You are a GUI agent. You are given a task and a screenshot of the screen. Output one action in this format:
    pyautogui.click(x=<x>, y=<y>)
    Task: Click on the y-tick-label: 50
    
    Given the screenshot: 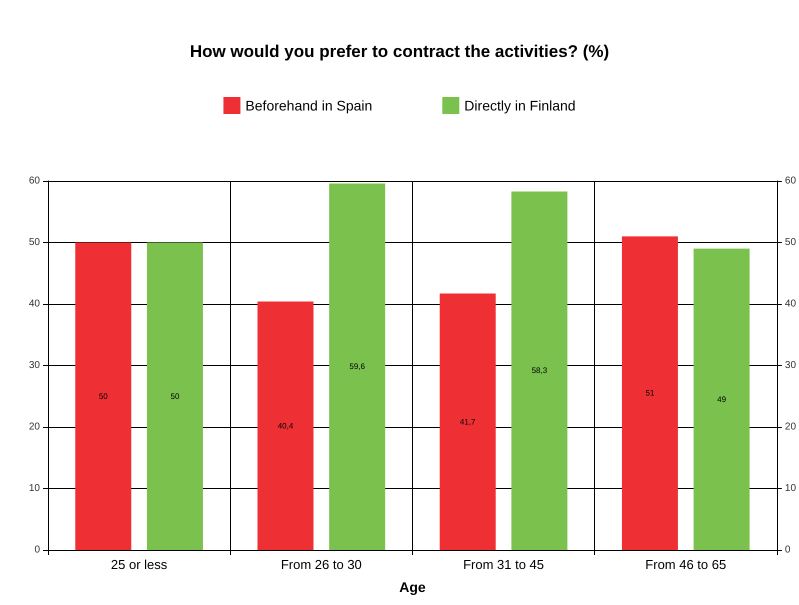 What is the action you would take?
    pyautogui.click(x=34, y=242)
    